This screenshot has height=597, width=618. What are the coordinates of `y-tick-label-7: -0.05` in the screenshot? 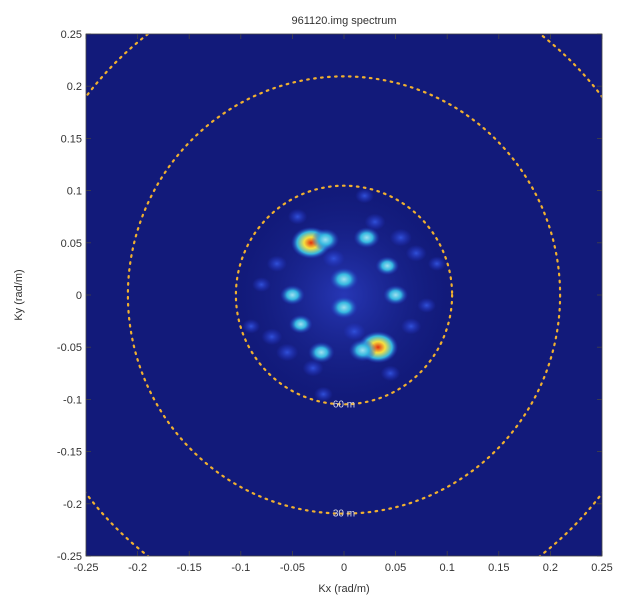 It's located at (69, 348).